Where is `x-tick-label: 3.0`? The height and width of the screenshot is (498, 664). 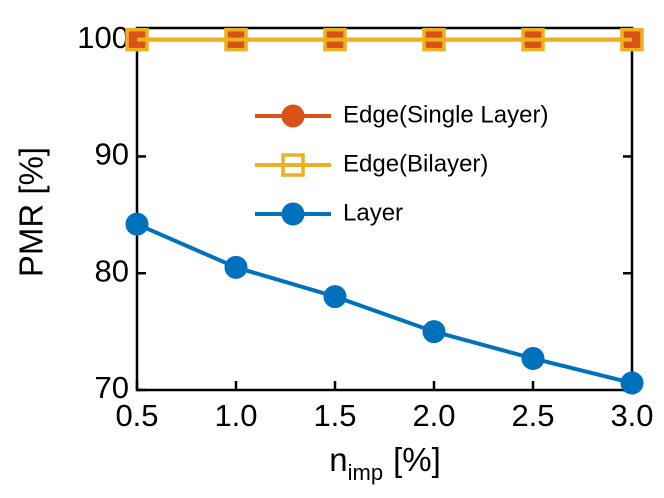
x-tick-label: 3.0 is located at coordinates (631, 415).